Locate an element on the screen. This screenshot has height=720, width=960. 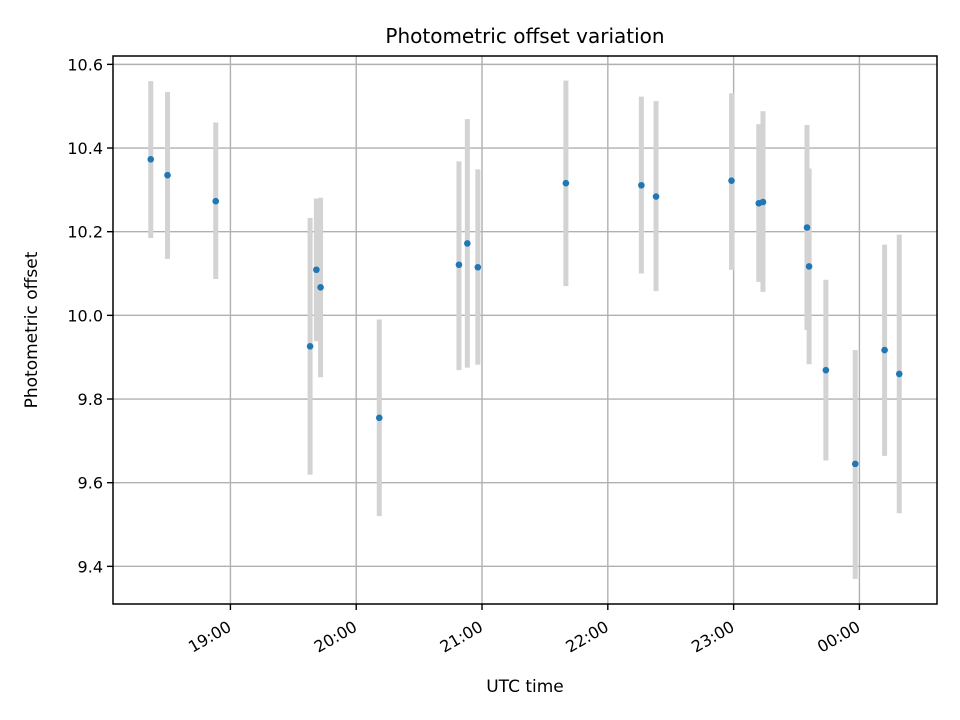
y-tick-label: 9.4 is located at coordinates (90, 566).